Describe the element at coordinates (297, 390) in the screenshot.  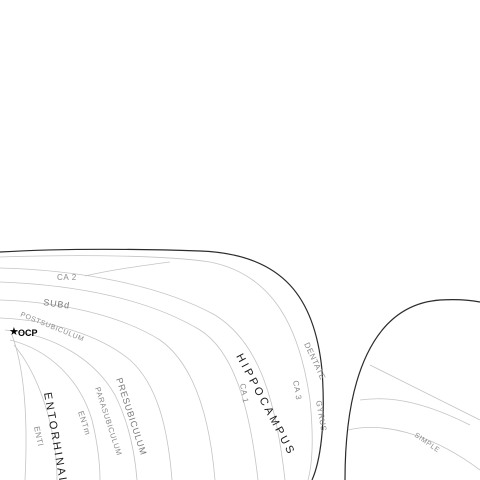
I see `label-ca3: CA 3` at that location.